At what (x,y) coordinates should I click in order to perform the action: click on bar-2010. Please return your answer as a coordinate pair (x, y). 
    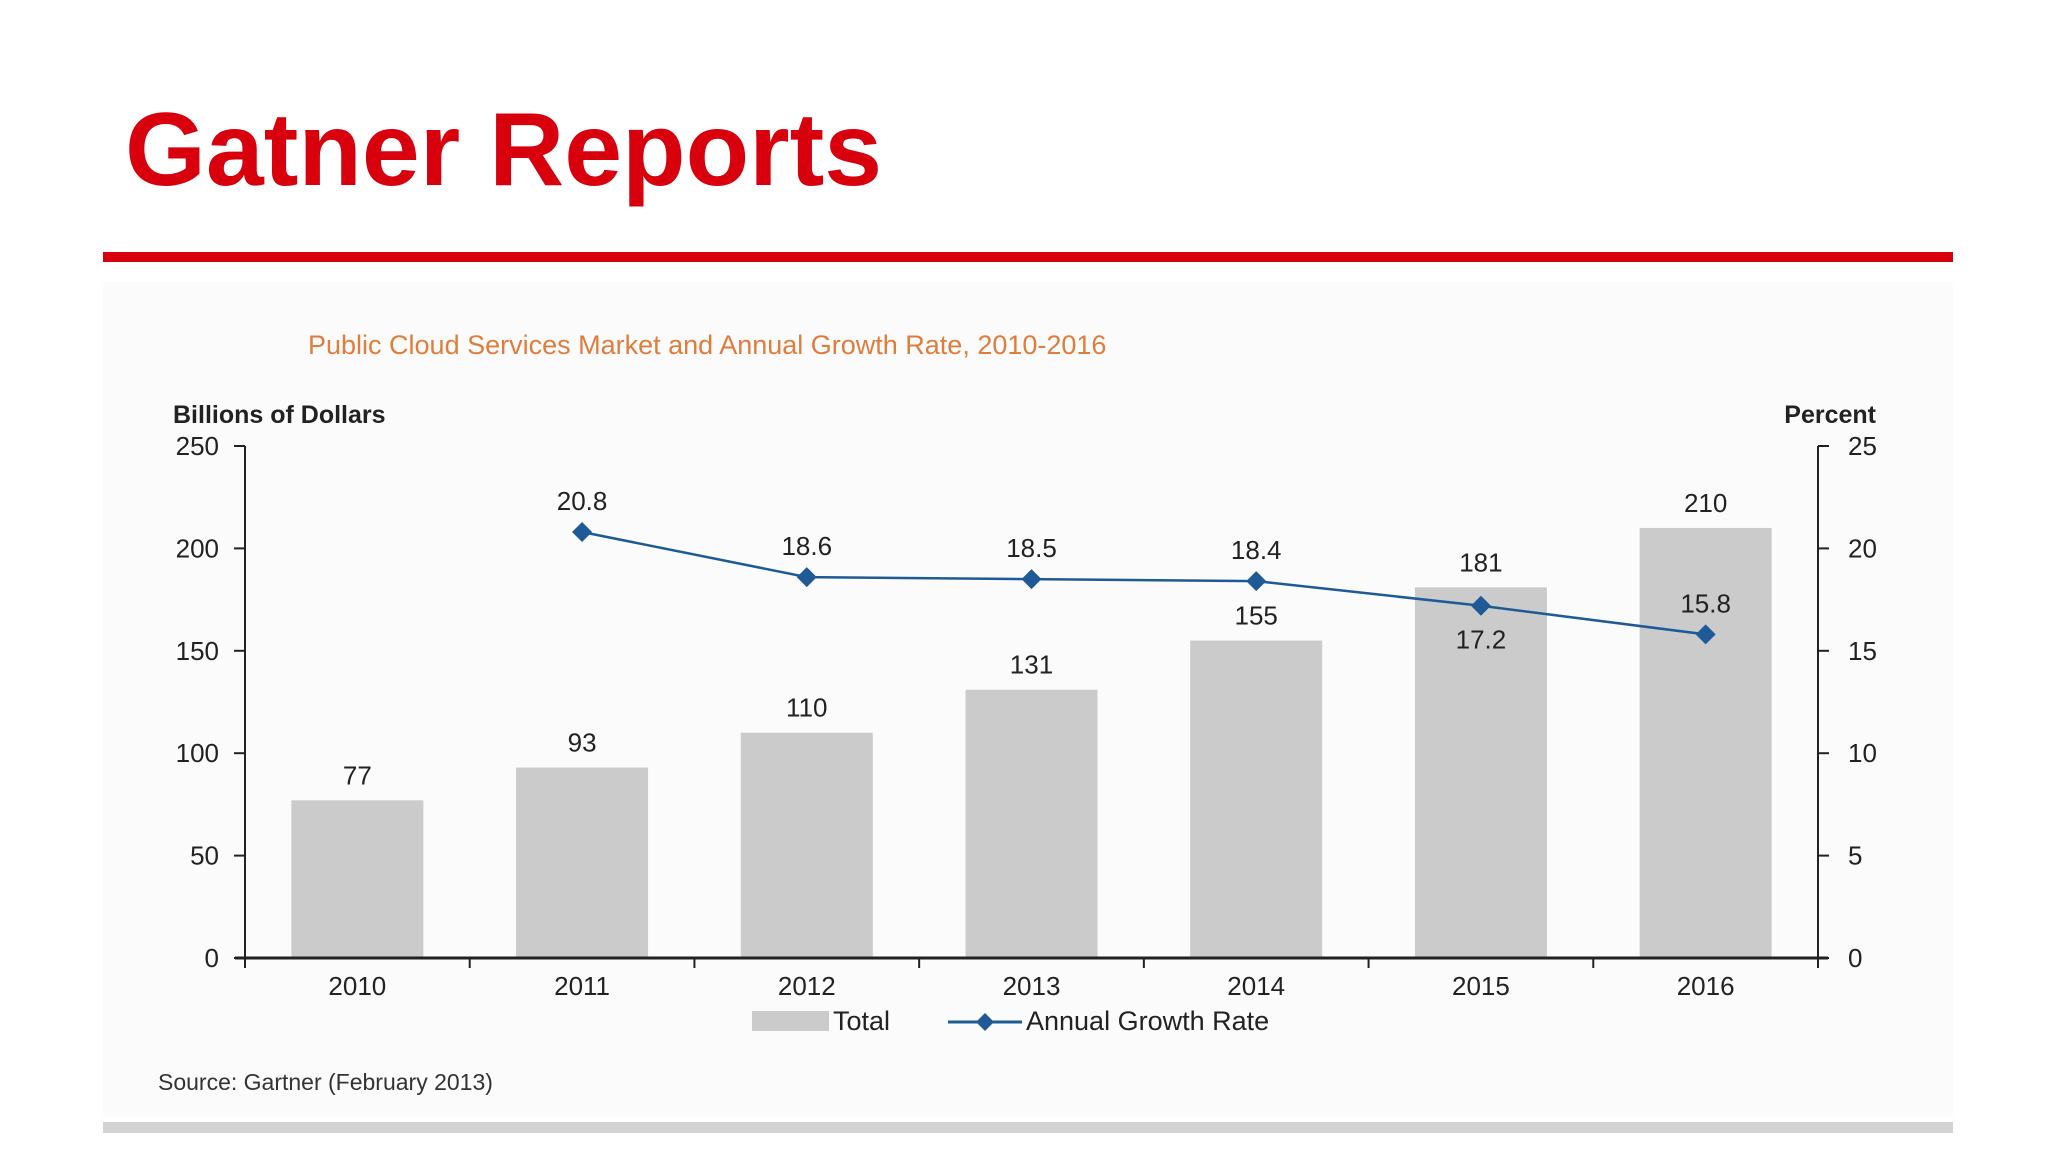
    Looking at the image, I should click on (357, 879).